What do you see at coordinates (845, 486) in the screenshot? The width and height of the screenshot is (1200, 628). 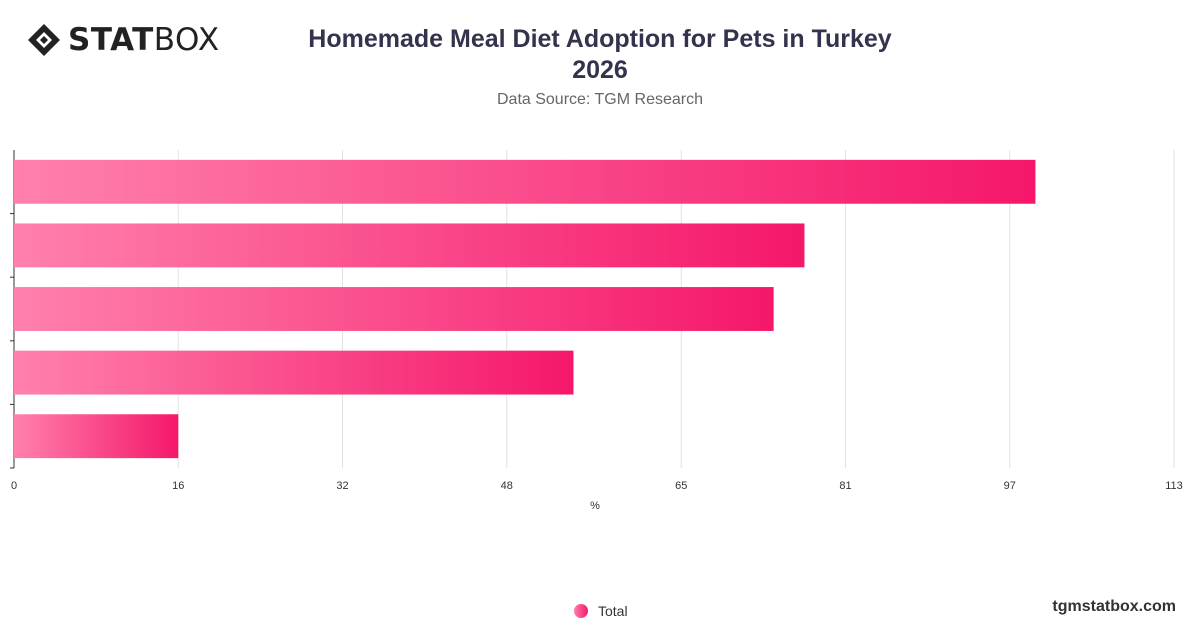 I see `x-tick-label: 81` at bounding box center [845, 486].